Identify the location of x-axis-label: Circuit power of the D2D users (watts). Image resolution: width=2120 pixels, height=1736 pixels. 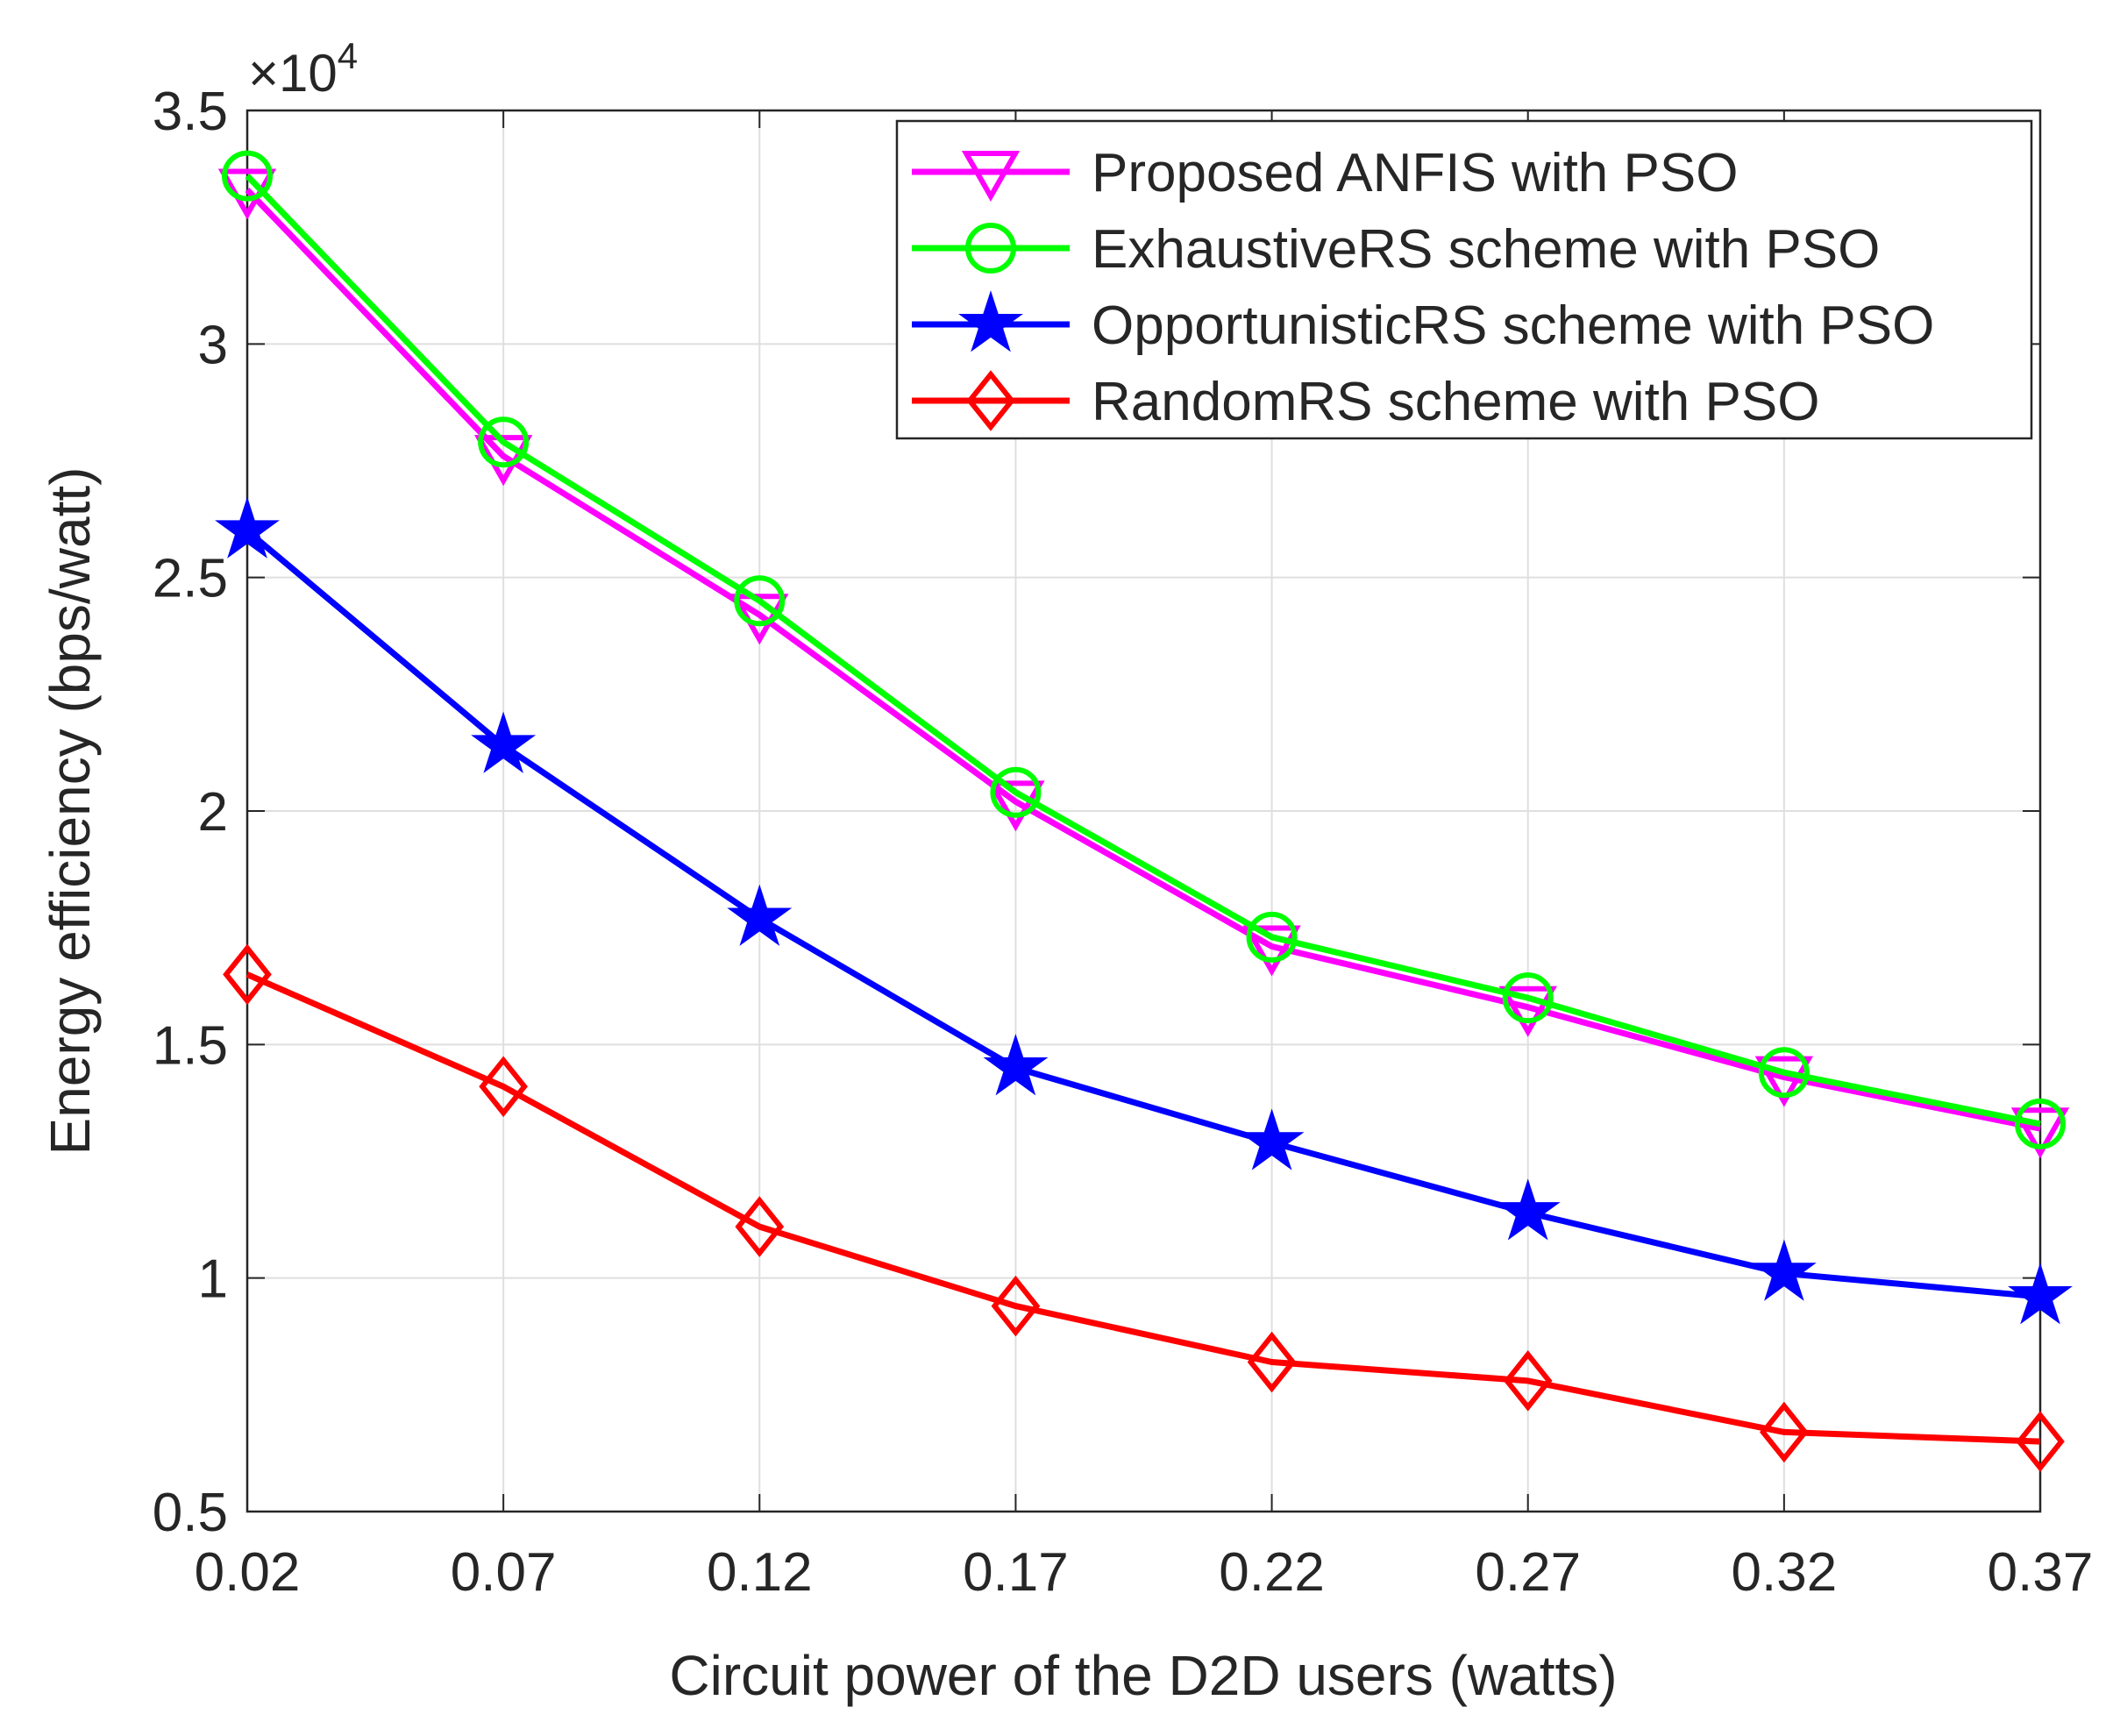
(1143, 1675).